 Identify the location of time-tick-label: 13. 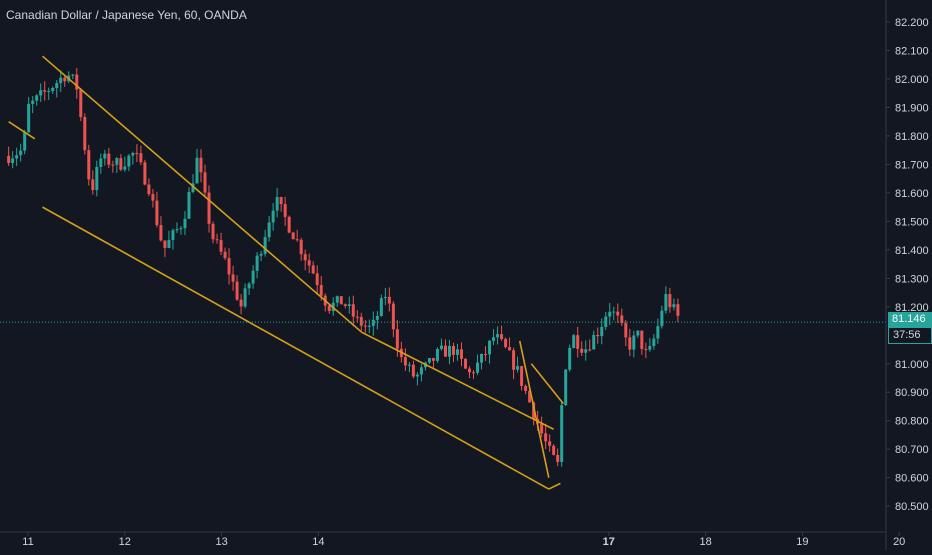
(221, 542).